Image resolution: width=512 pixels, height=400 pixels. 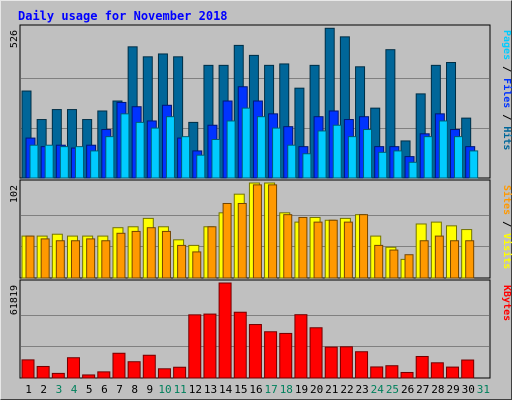 What do you see at coordinates (255, 389) in the screenshot?
I see `x-tick-label: 16` at bounding box center [255, 389].